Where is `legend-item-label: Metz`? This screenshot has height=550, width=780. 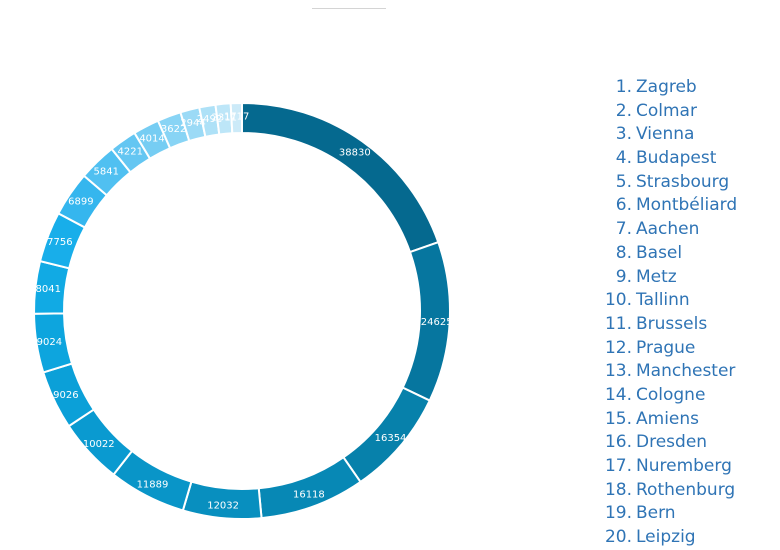
legend-item-label: Metz is located at coordinates (656, 276).